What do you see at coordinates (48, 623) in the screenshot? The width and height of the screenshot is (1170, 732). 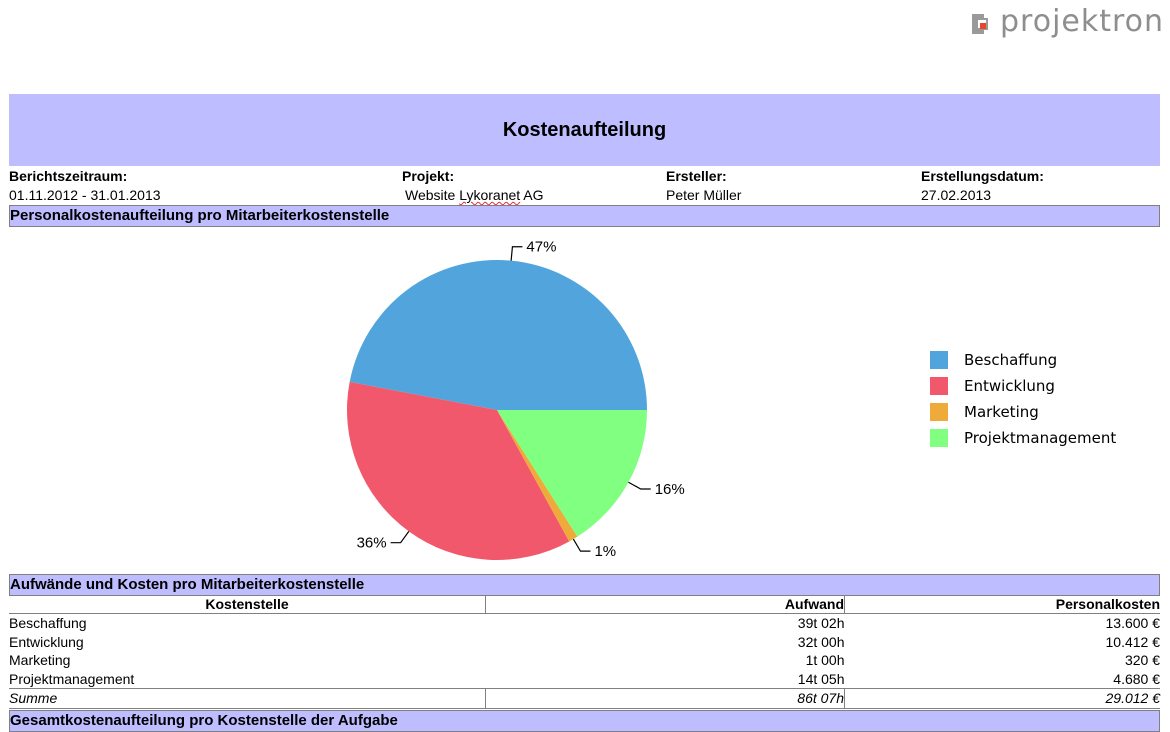 I see `table-cell: Beschaffung` at bounding box center [48, 623].